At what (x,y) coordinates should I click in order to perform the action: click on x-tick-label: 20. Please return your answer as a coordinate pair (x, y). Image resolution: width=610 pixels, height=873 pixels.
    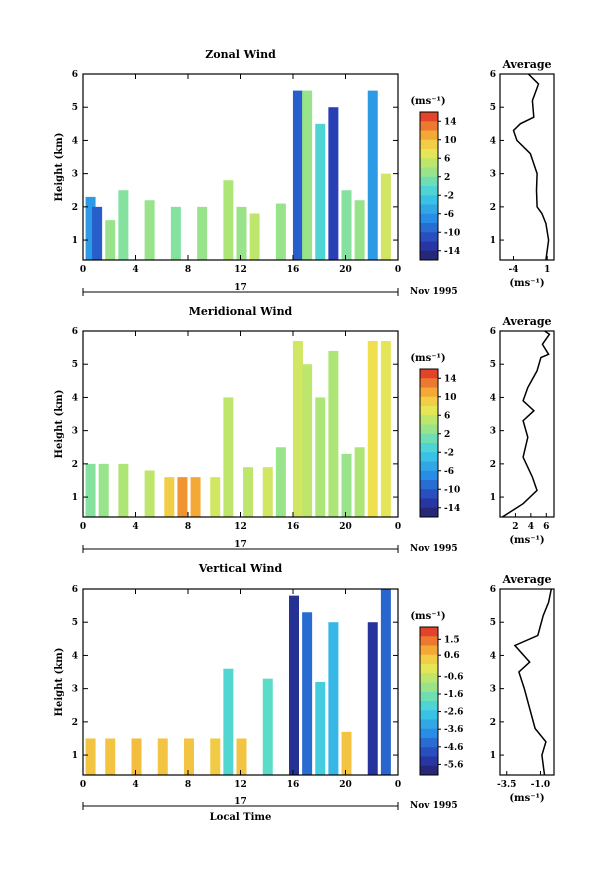
    Looking at the image, I should click on (345, 785).